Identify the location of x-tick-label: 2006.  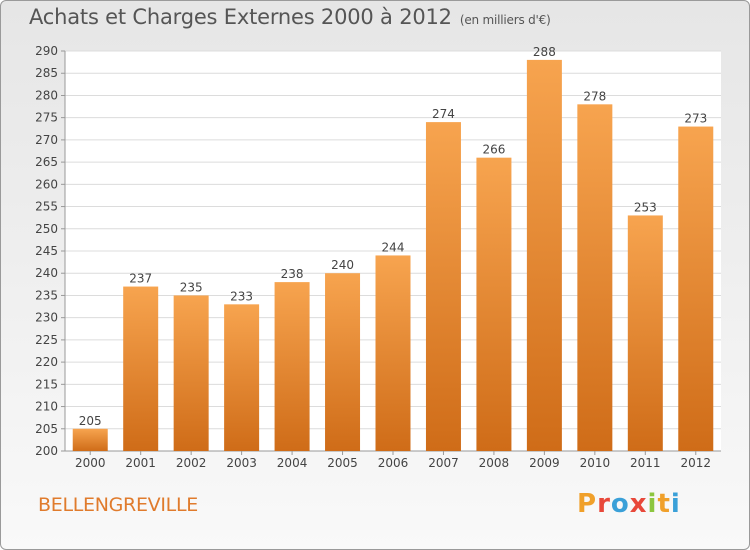
(393, 463).